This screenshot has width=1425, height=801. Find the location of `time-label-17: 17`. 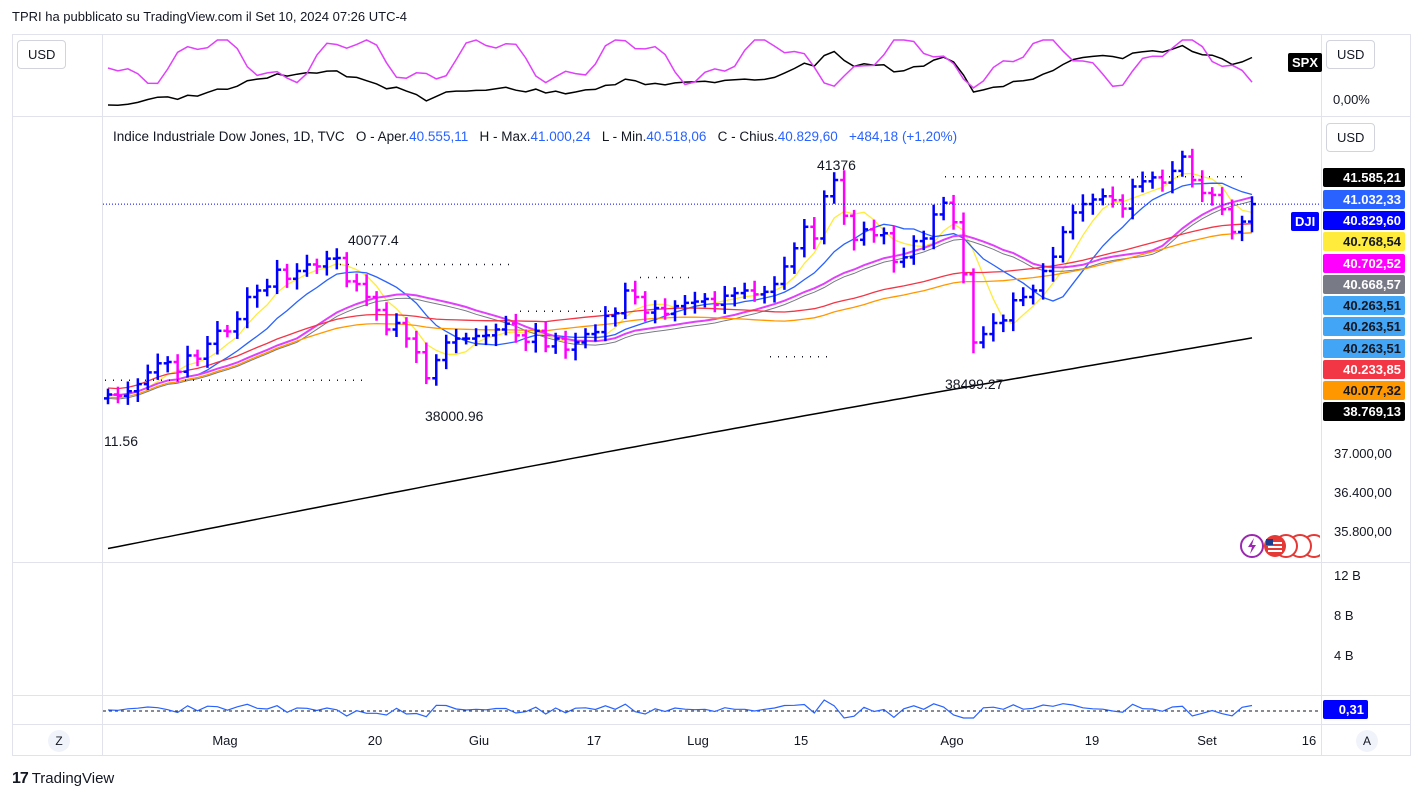

time-label-17: 17 is located at coordinates (594, 740).